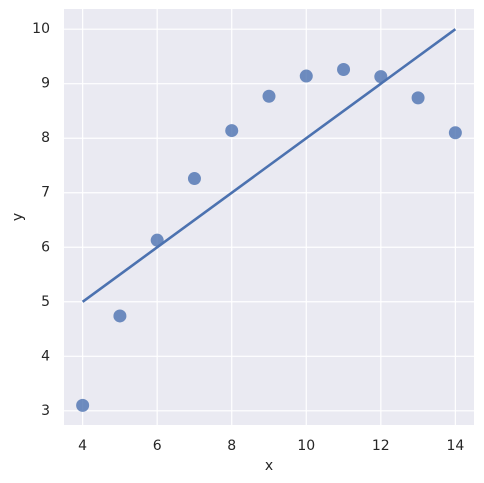 This screenshot has width=484, height=483. What do you see at coordinates (45, 247) in the screenshot?
I see `y-tick-label: 6` at bounding box center [45, 247].